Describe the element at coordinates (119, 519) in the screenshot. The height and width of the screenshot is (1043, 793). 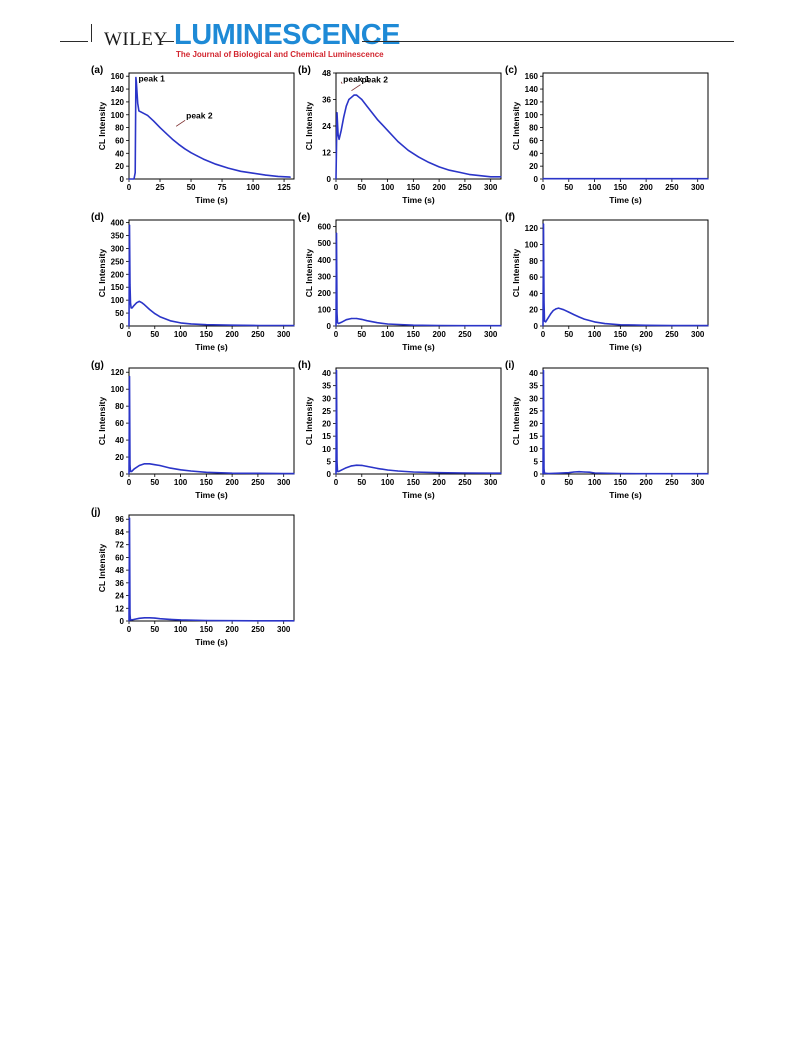
I see `y-tick-label: 96` at that location.